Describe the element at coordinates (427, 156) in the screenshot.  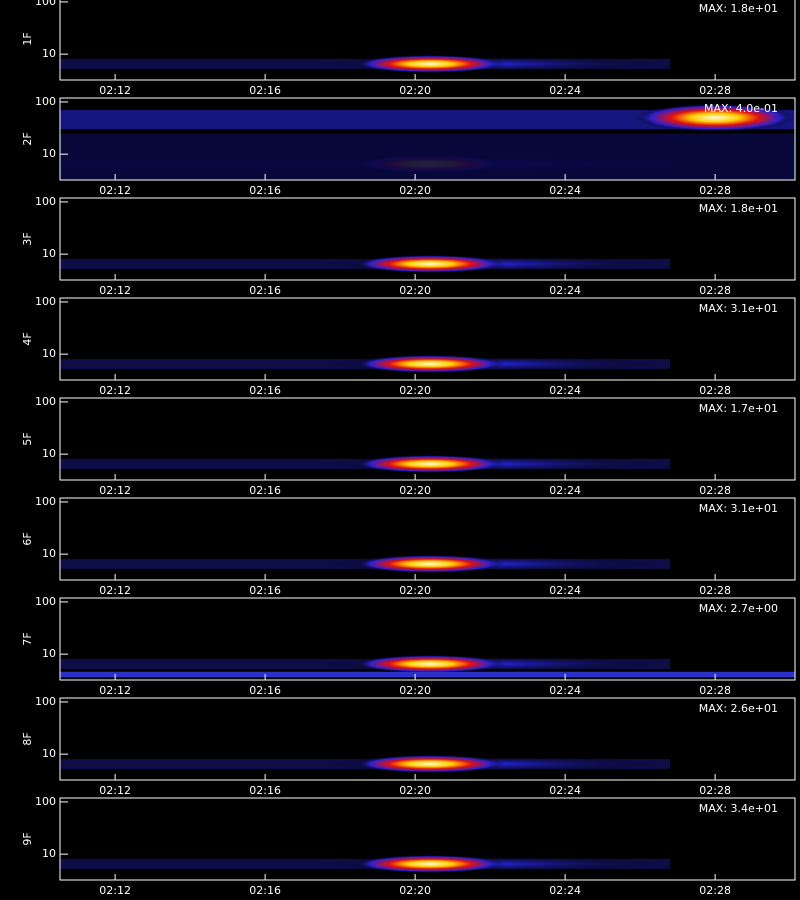
I see `noise-floor` at that location.